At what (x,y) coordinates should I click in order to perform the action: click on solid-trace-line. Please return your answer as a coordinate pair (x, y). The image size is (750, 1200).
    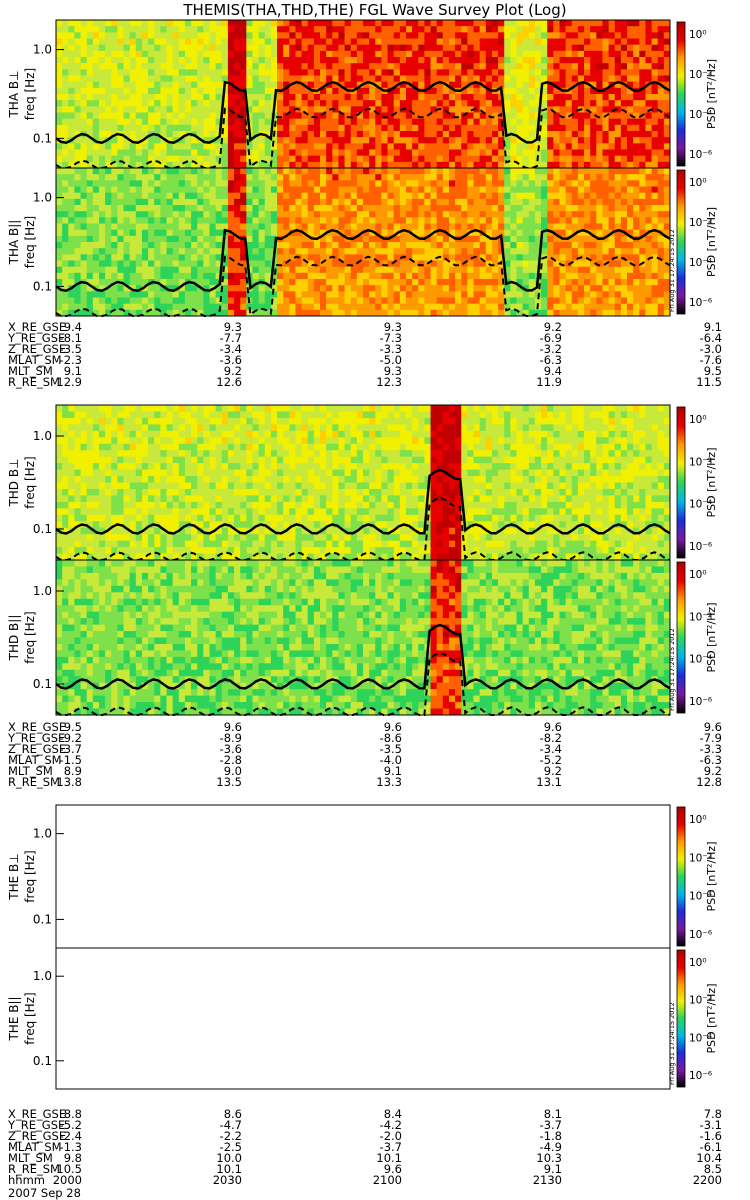
    Looking at the image, I should click on (363, 260).